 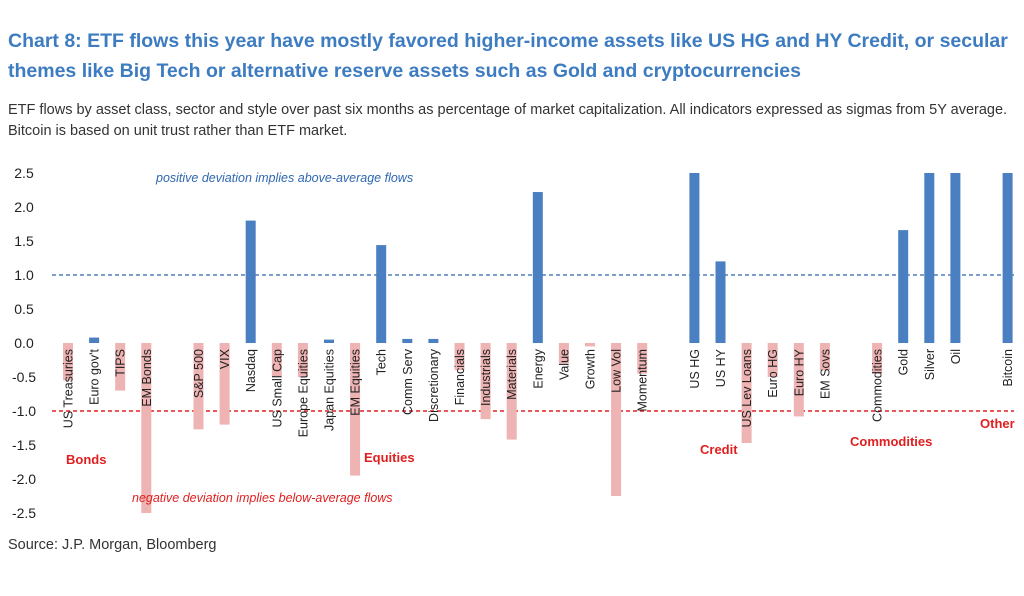 What do you see at coordinates (824, 357) in the screenshot?
I see `bar-em-sovs` at bounding box center [824, 357].